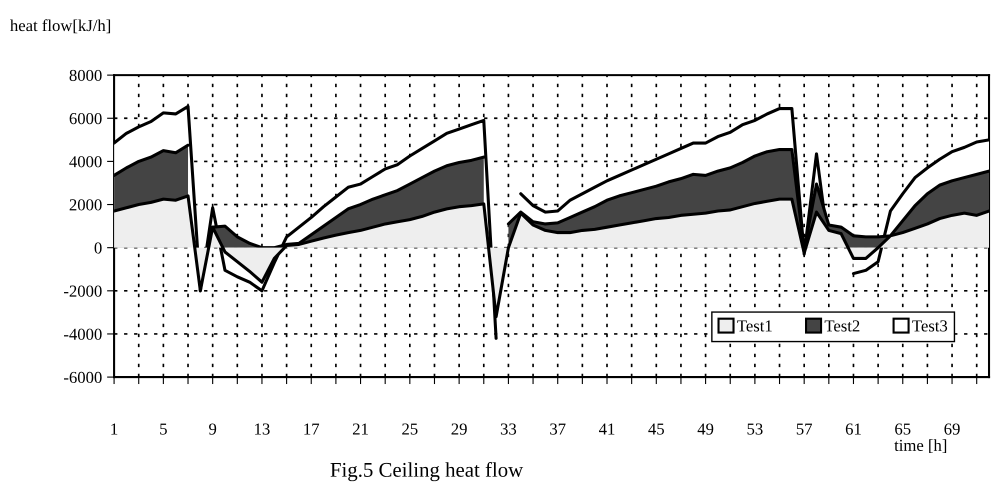 The width and height of the screenshot is (992, 491). I want to click on y-tick-label: 8000, so click(86, 76).